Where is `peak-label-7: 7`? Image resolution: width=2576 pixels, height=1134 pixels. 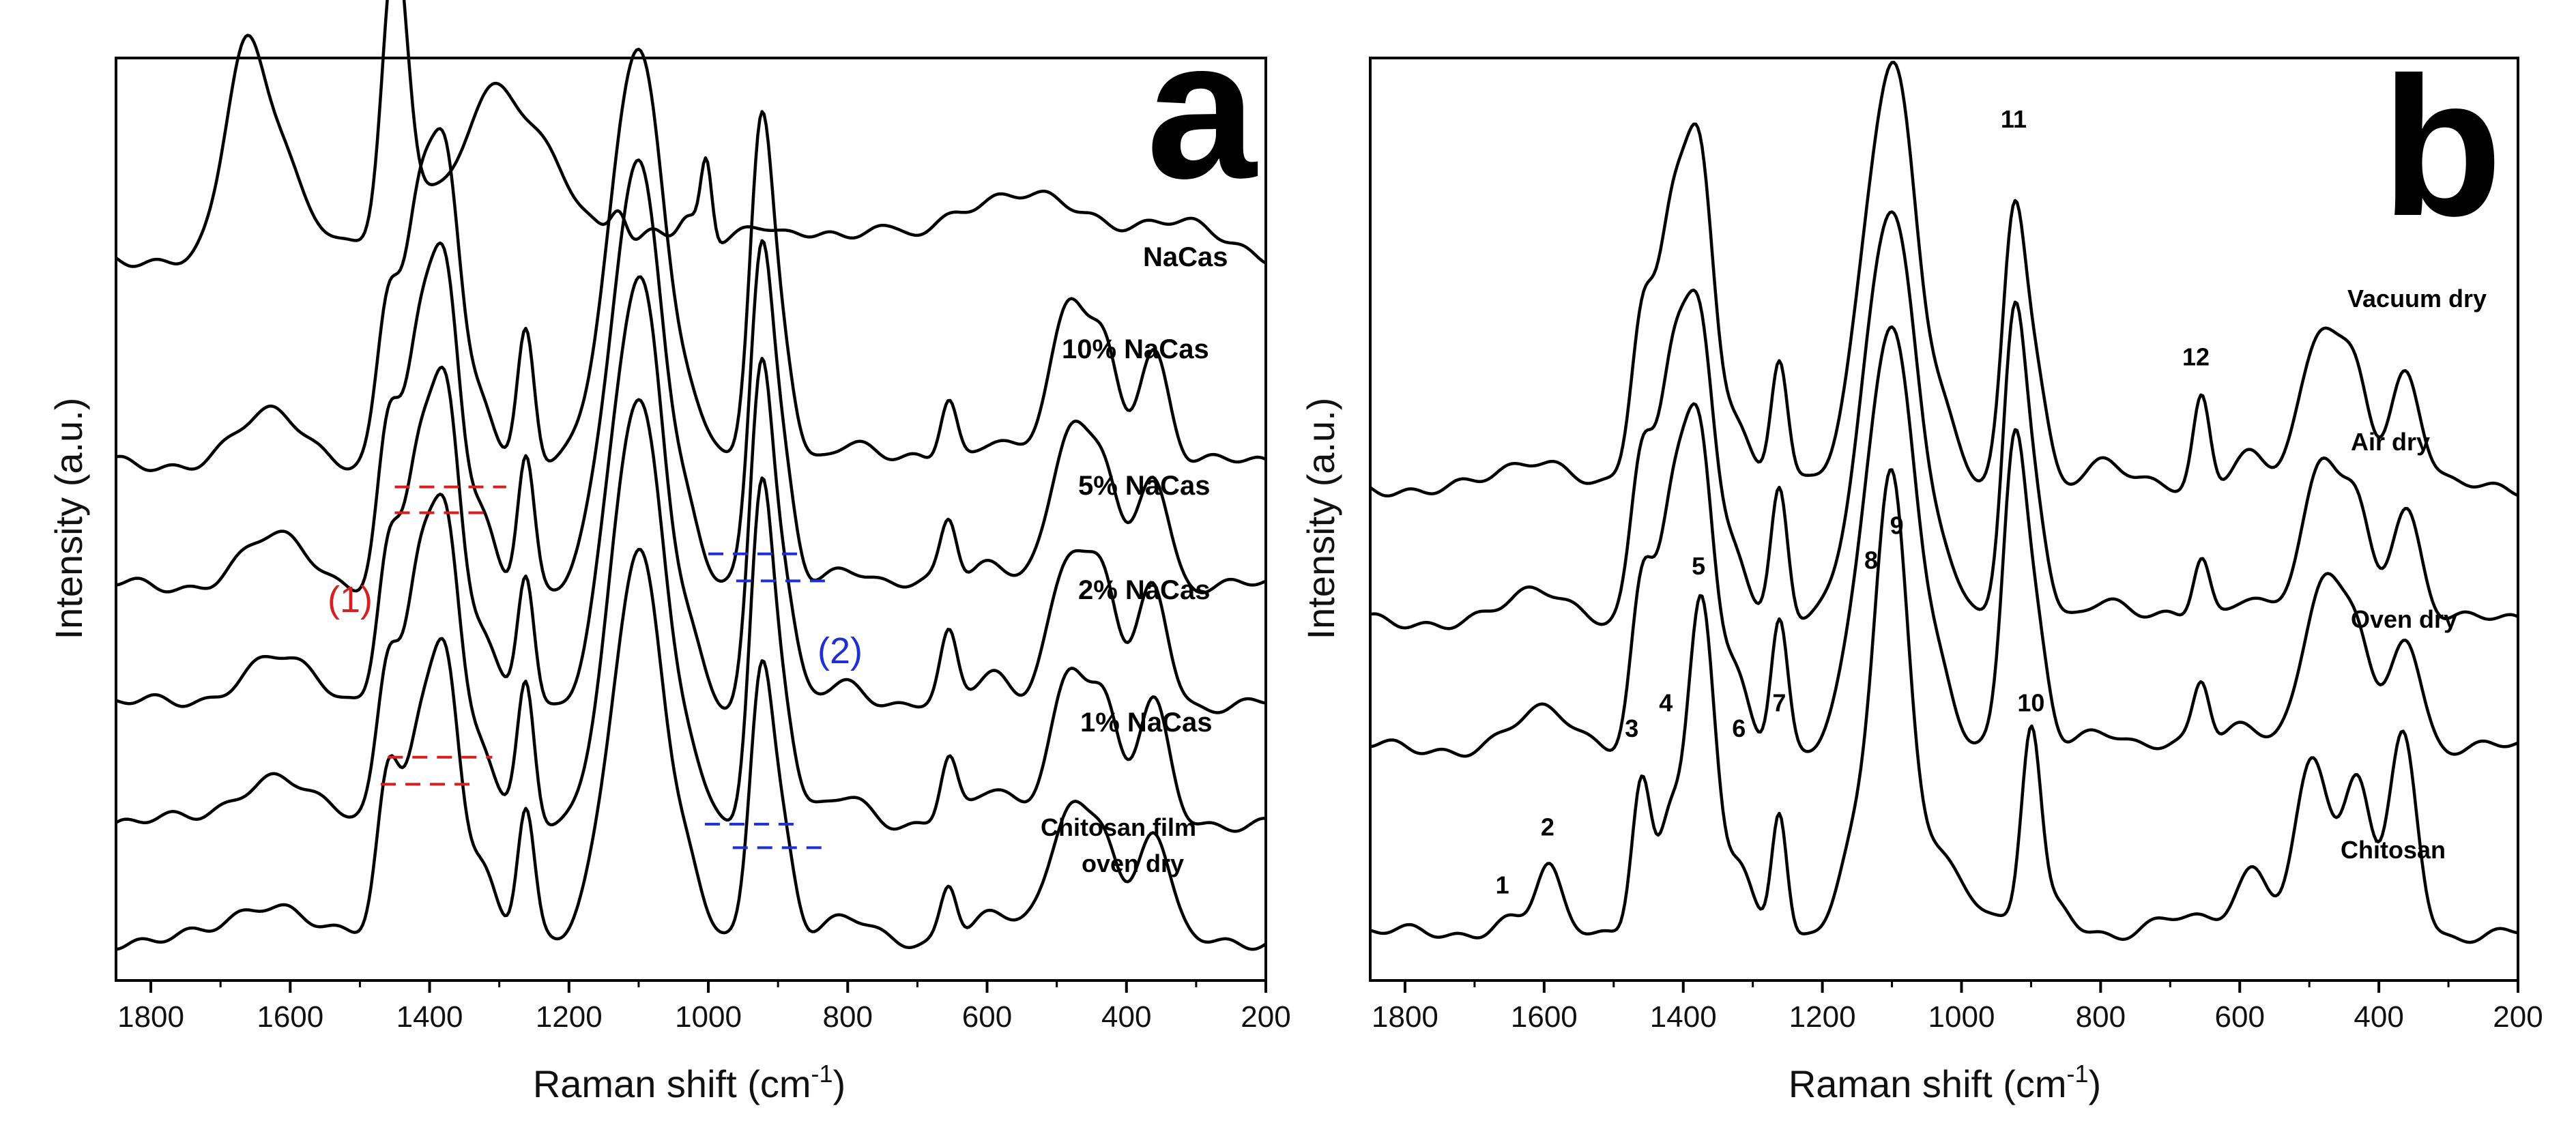
peak-label-7: 7 is located at coordinates (1779, 702).